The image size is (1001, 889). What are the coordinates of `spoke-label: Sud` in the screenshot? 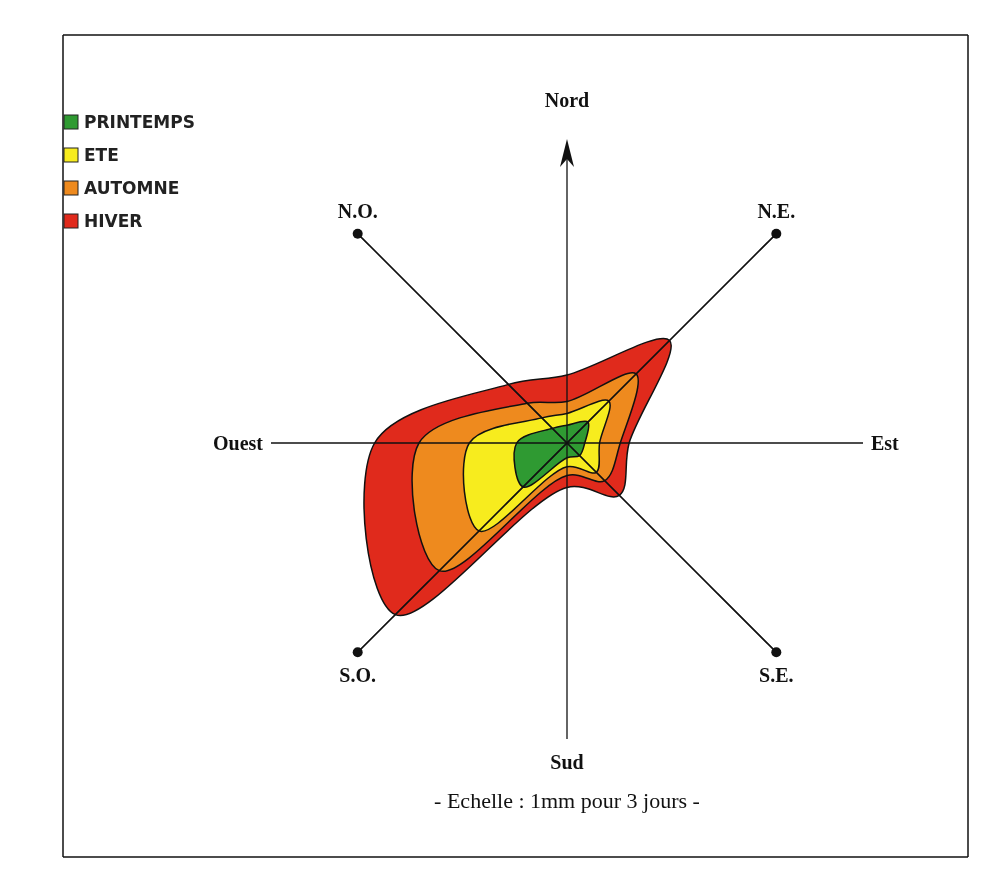 It's located at (567, 762).